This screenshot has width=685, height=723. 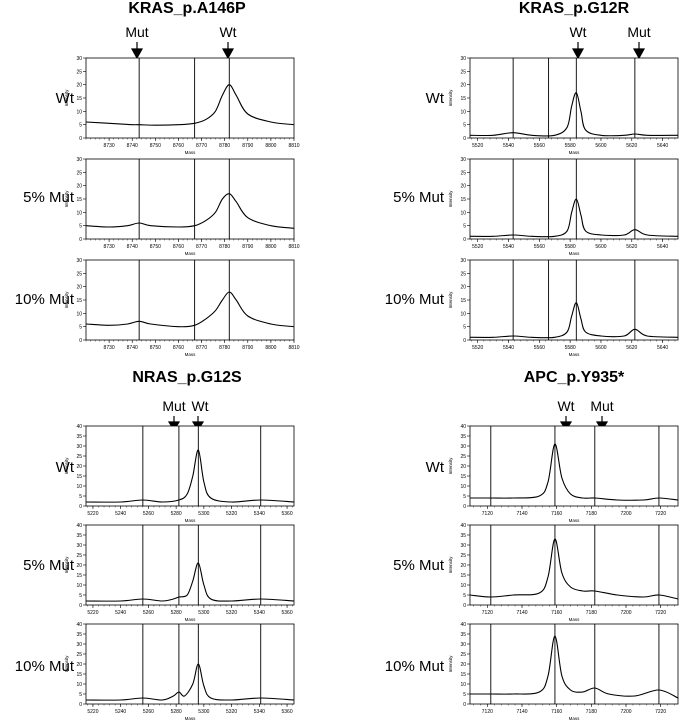 I want to click on x-axis-label: Mass, so click(x=191, y=619).